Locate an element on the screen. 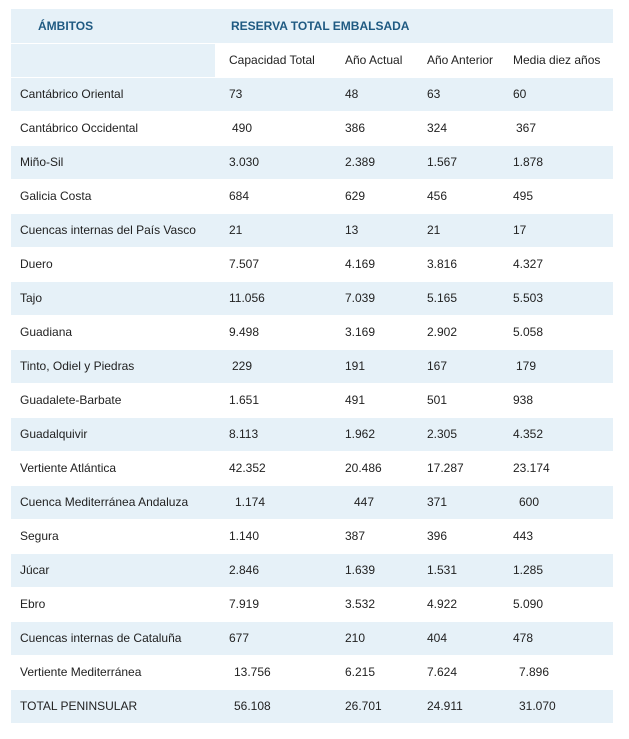 Image resolution: width=629 pixels, height=739 pixels. cell-media: 4.327 is located at coordinates (556, 264).